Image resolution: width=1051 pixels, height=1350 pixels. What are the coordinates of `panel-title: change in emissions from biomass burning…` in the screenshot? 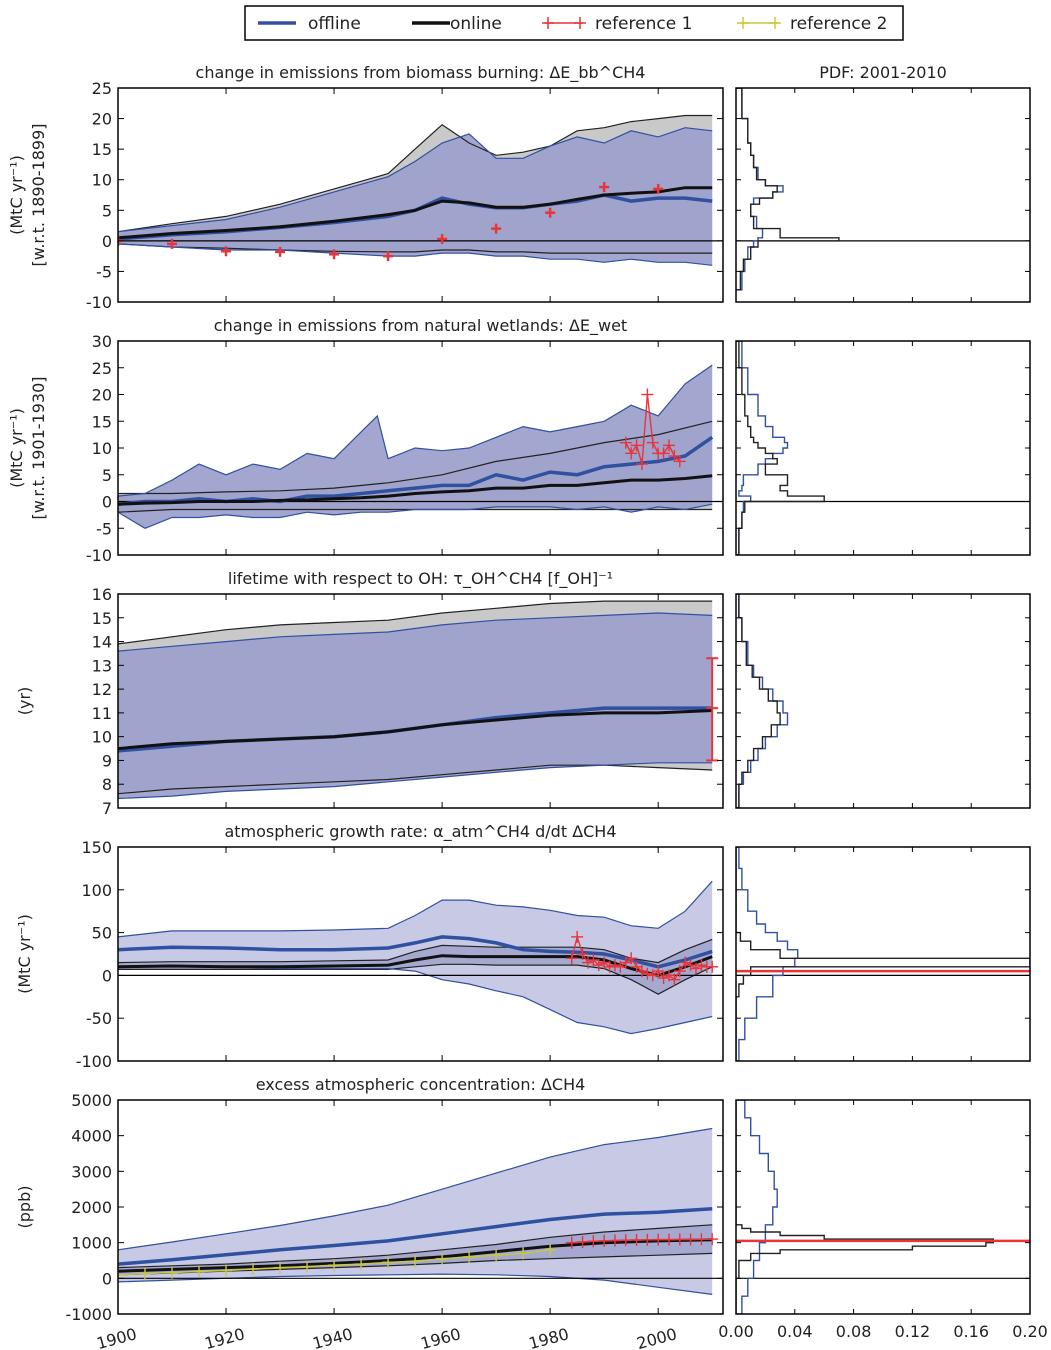 It's located at (421, 73).